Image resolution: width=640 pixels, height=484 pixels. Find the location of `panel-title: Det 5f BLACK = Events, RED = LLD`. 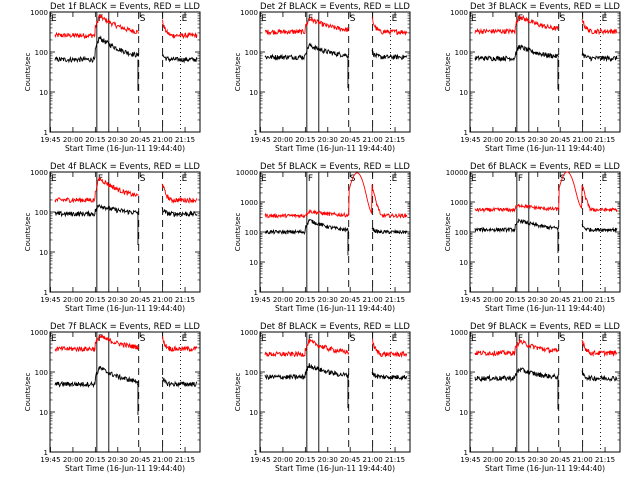

panel-title: Det 5f BLACK = Events, RED = LLD is located at coordinates (335, 167).